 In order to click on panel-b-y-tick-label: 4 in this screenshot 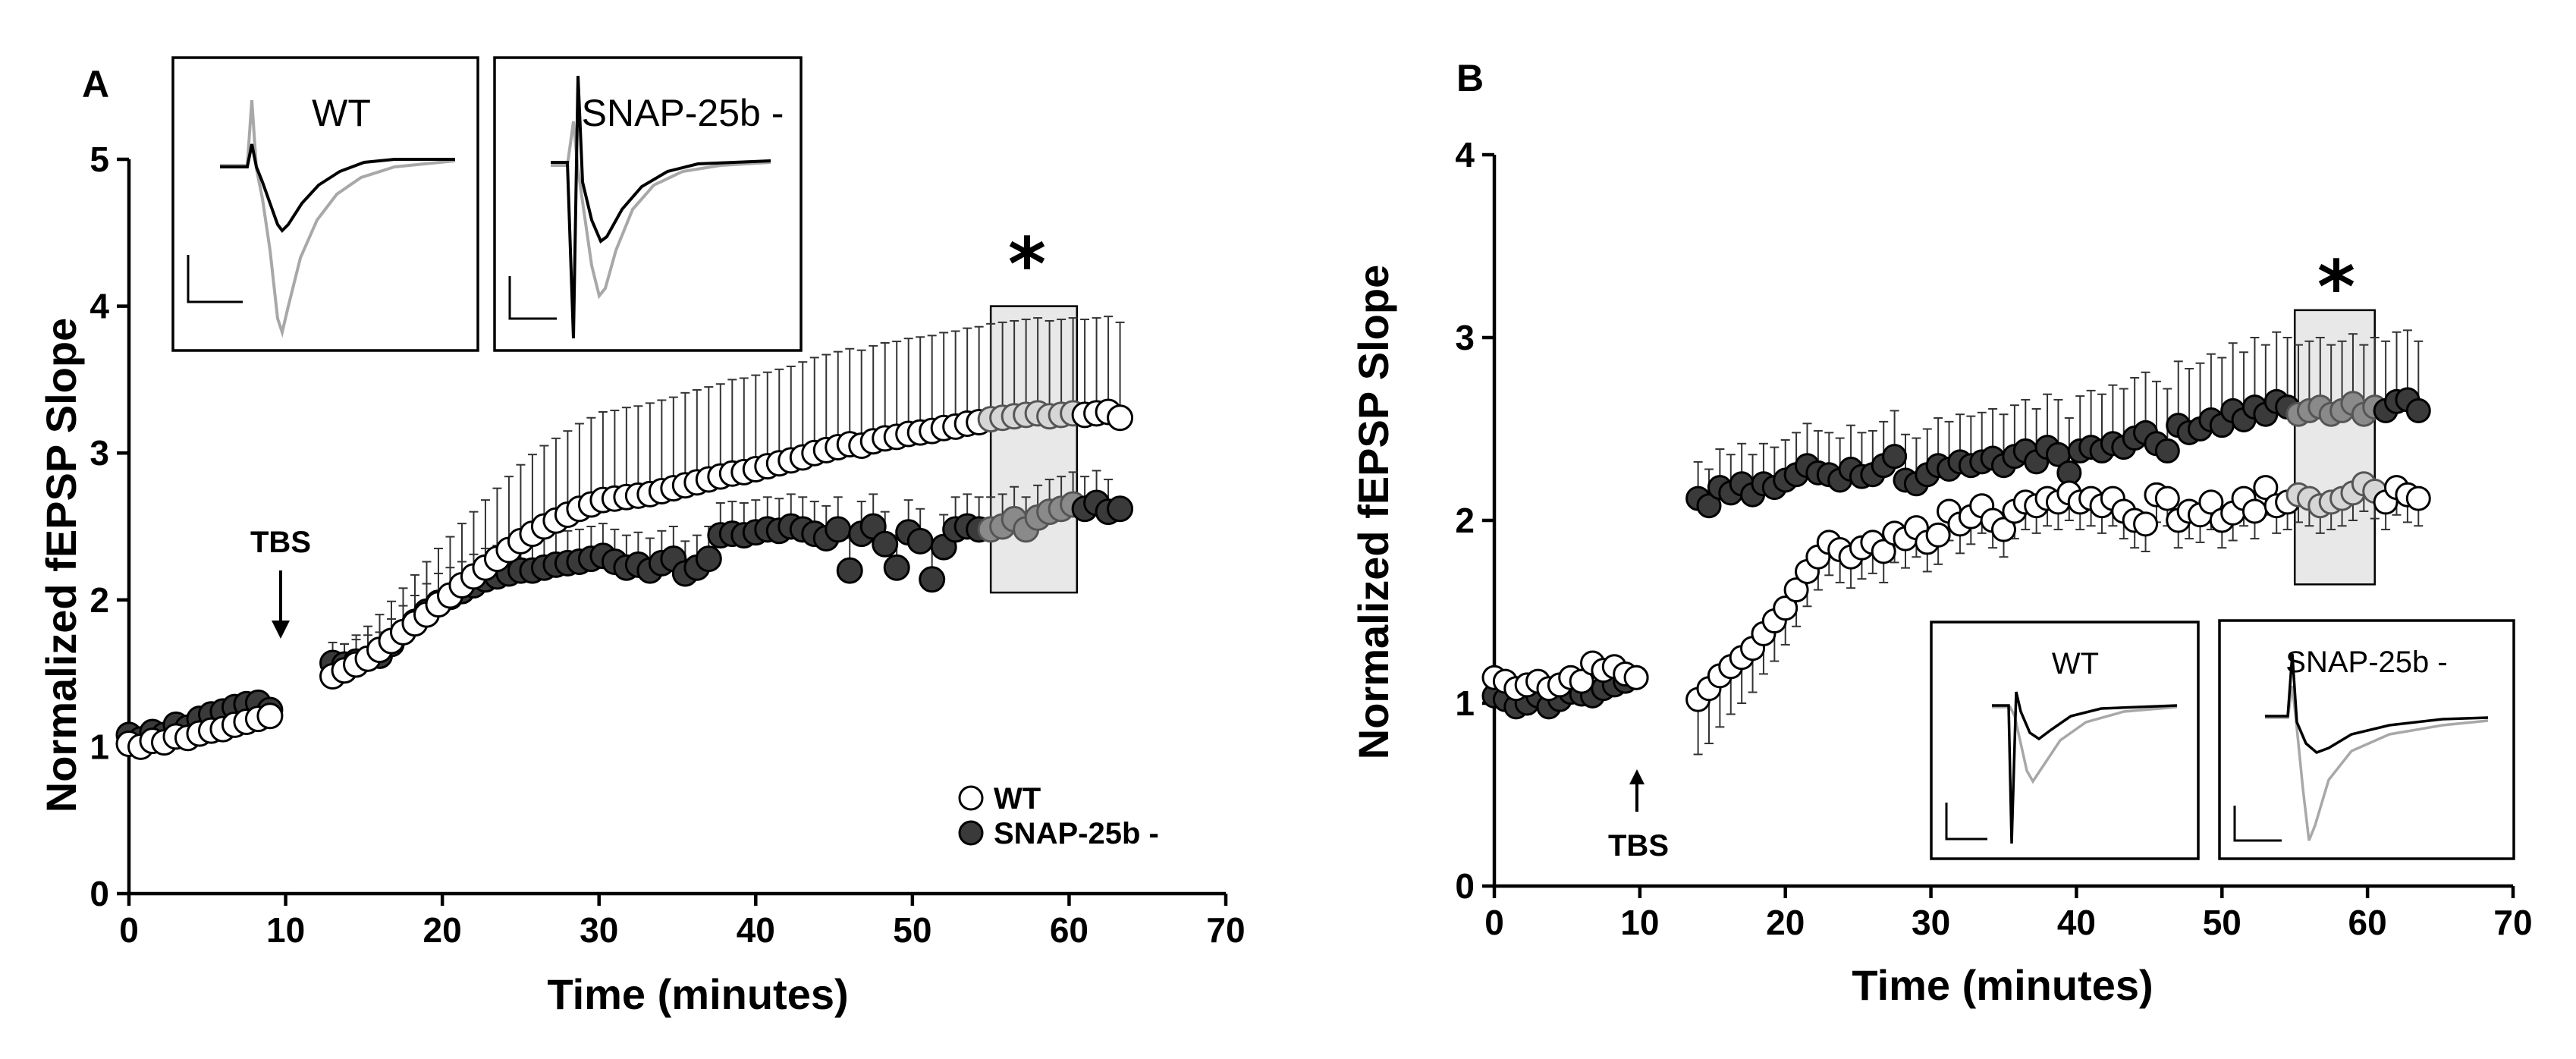, I will do `click(1465, 154)`.